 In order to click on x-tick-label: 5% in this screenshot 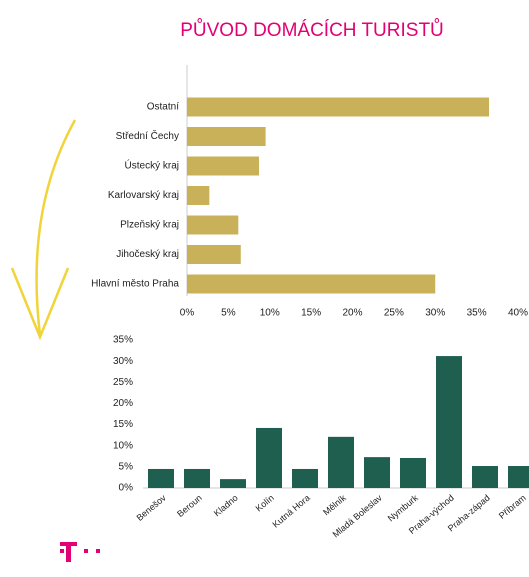, I will do `click(228, 313)`.